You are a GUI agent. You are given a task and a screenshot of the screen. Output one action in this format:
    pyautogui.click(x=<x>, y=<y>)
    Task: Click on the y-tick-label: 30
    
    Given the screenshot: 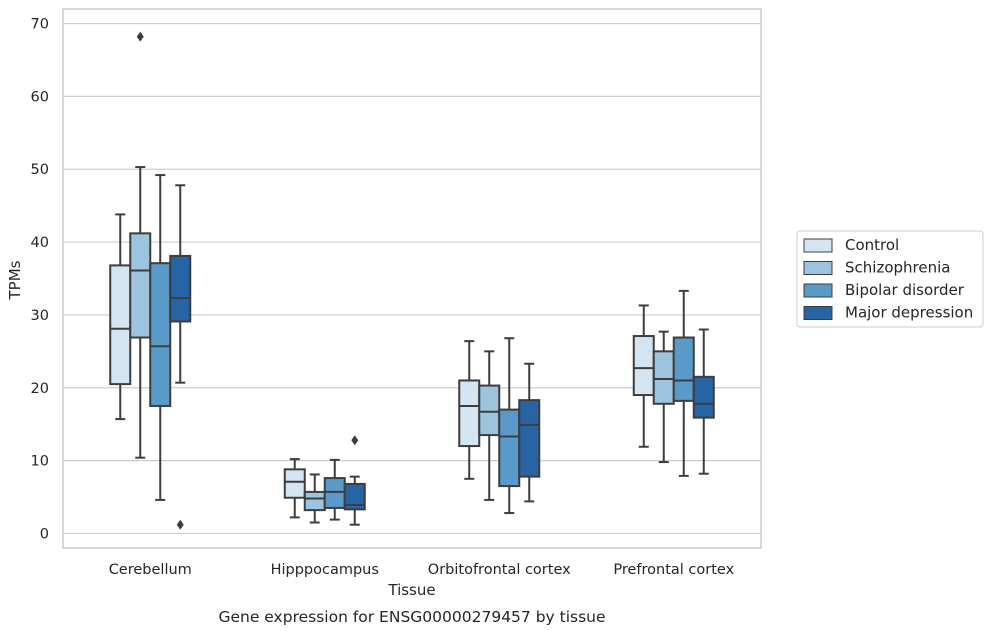 What is the action you would take?
    pyautogui.click(x=40, y=316)
    